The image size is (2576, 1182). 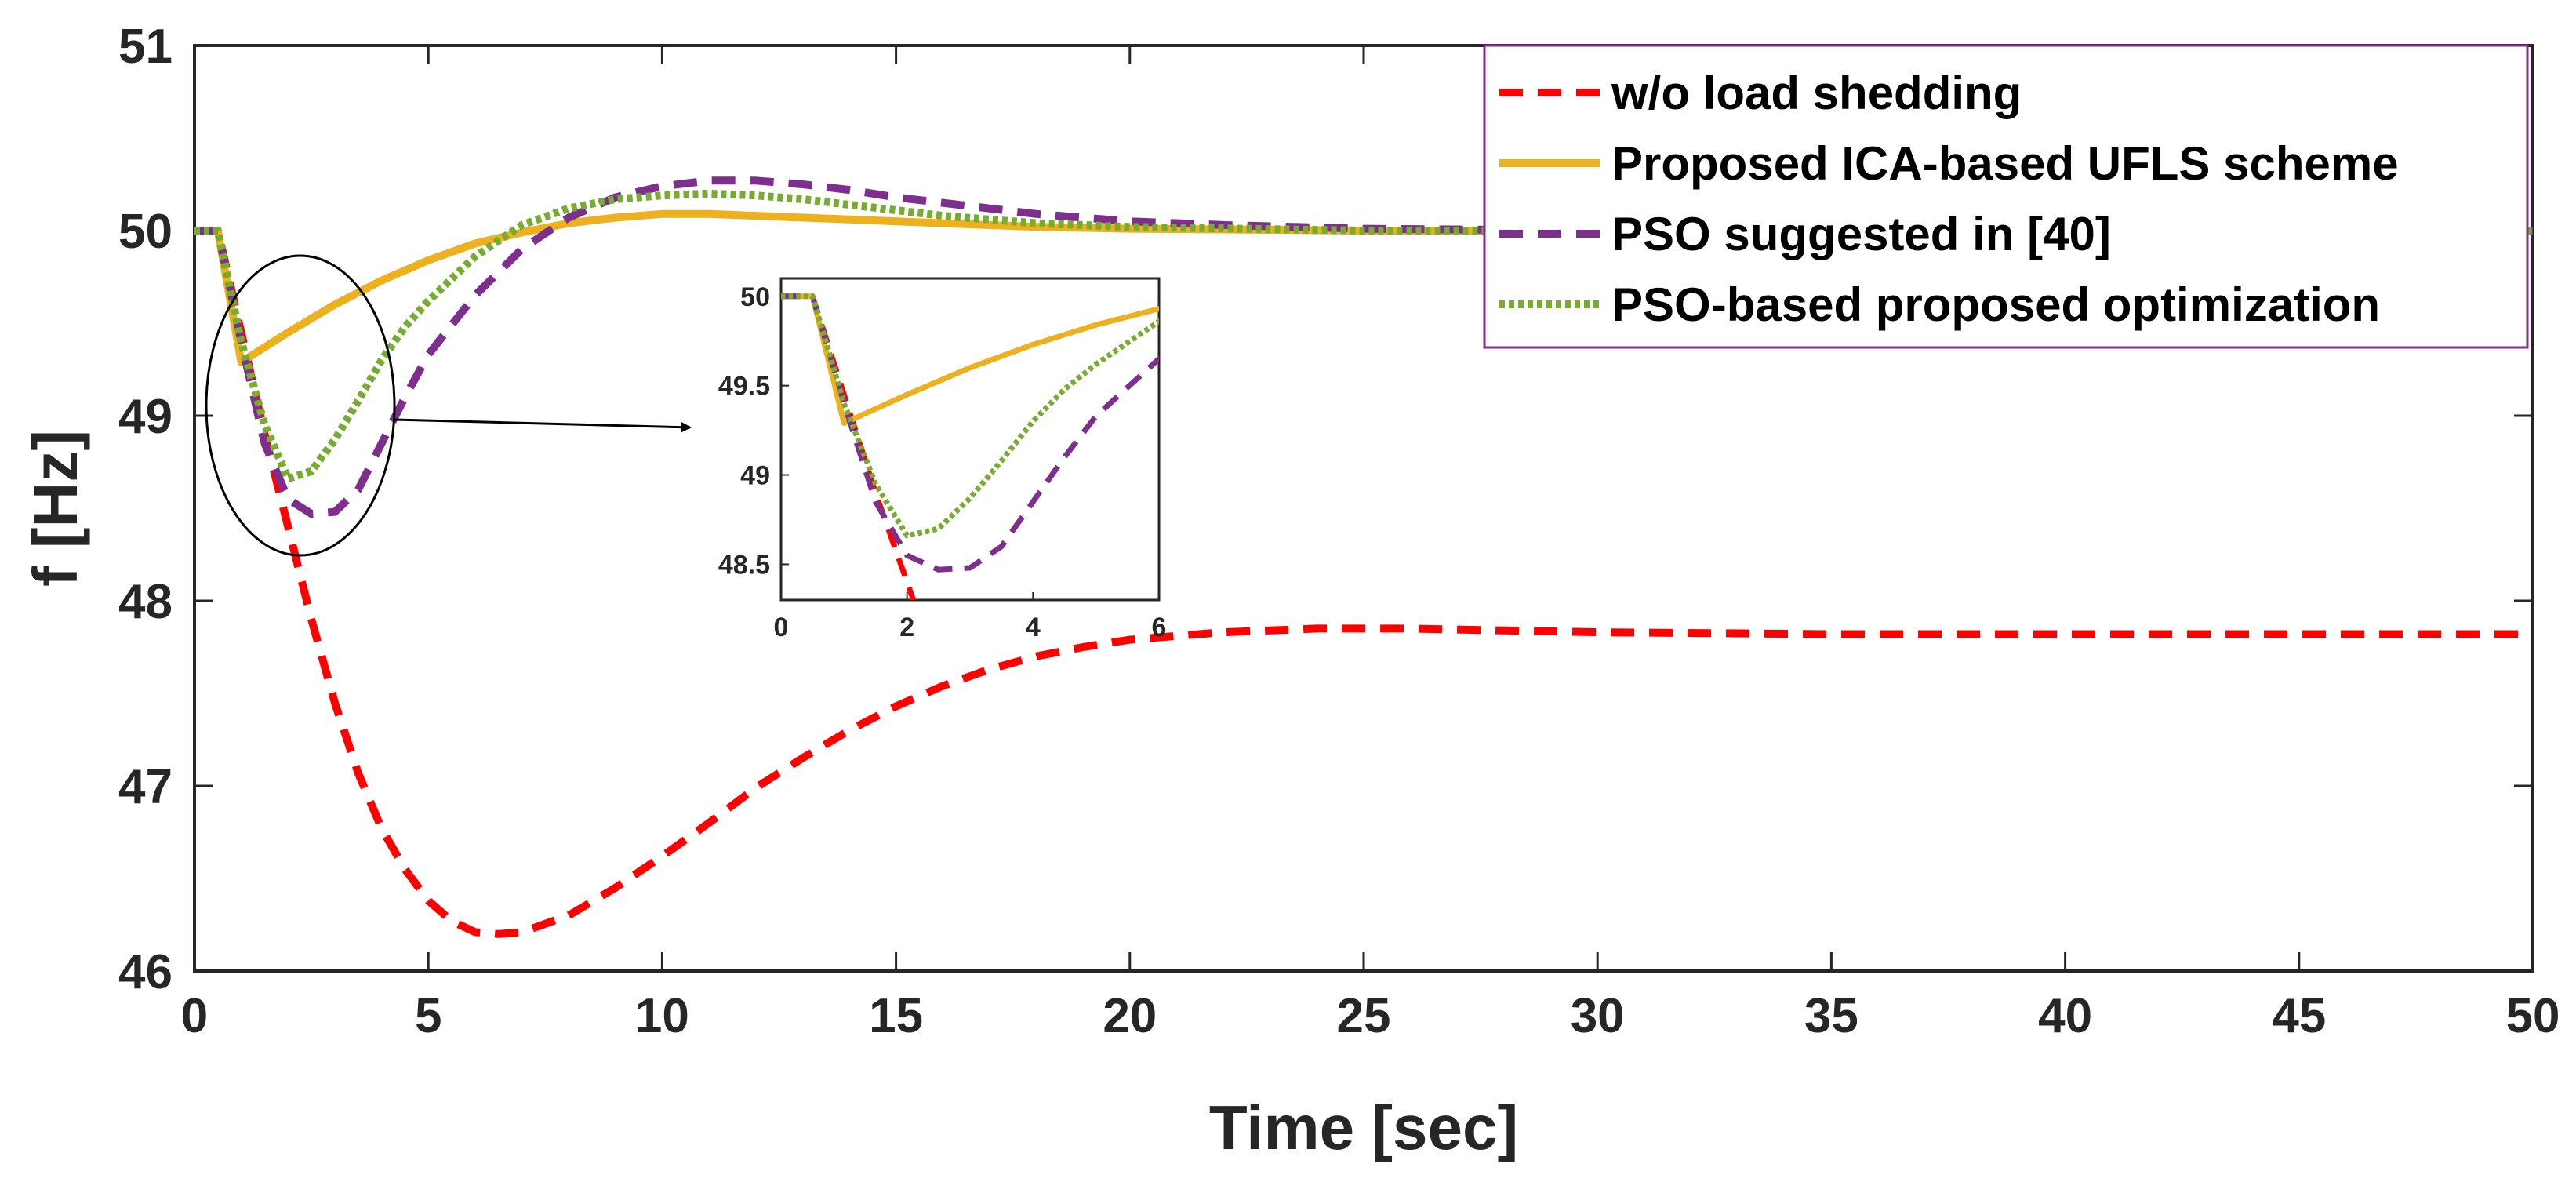 What do you see at coordinates (55, 508) in the screenshot?
I see `y-axis-label: f [Hz]` at bounding box center [55, 508].